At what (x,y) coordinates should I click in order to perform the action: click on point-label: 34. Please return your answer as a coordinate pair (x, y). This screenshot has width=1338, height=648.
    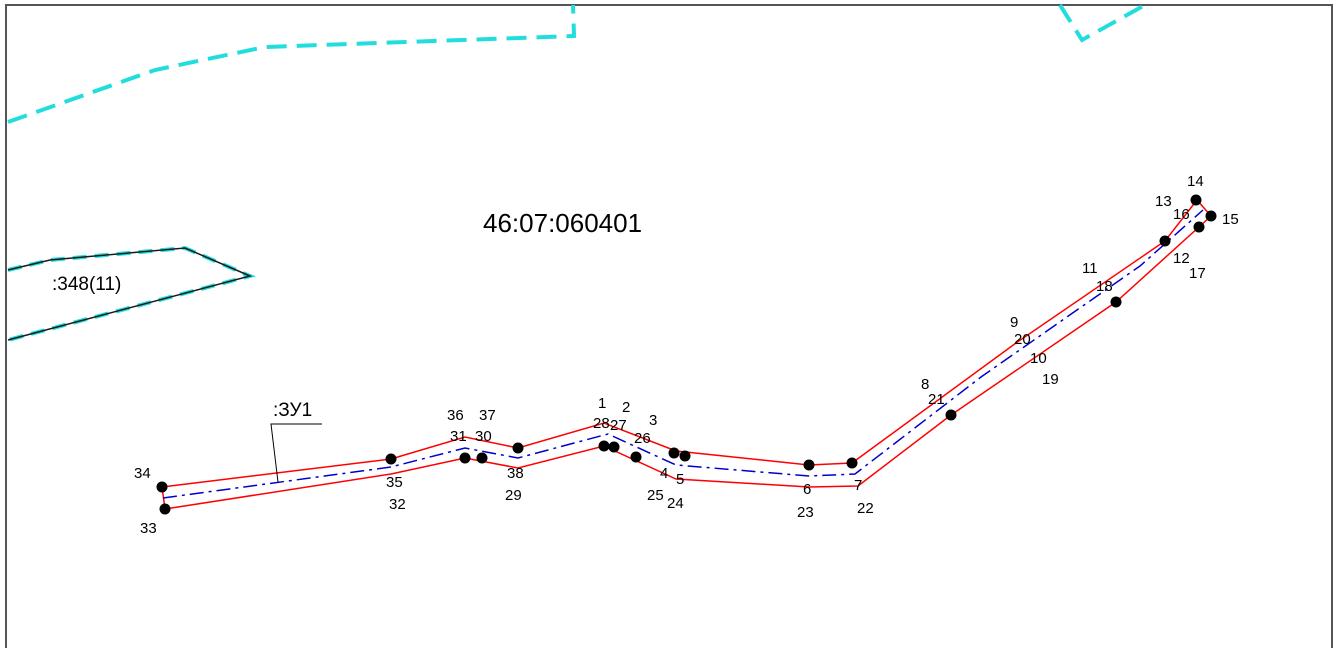
    Looking at the image, I should click on (142, 473).